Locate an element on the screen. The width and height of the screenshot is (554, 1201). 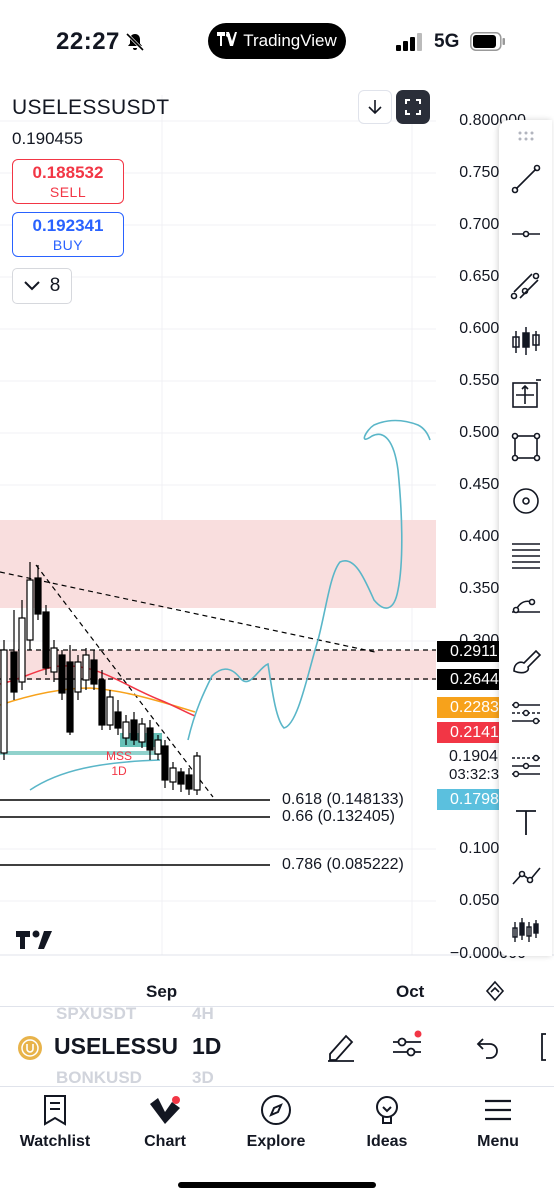
tab-watchlist: Watchlist is located at coordinates (55, 1122).